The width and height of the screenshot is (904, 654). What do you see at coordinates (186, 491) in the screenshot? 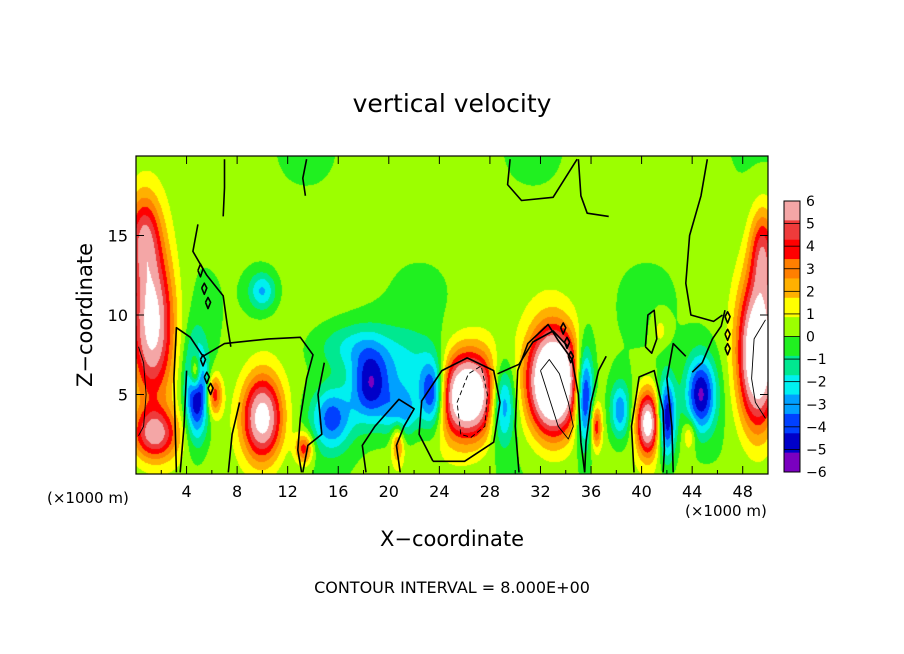
I see `x-tick-label: 4` at bounding box center [186, 491].